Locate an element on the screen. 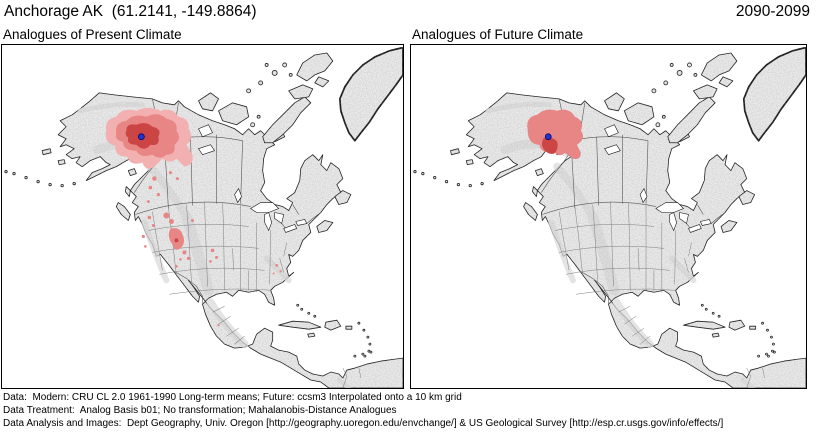  page-title-location: Anchorage AK (61.2141, -149.8864) is located at coordinates (130, 11).